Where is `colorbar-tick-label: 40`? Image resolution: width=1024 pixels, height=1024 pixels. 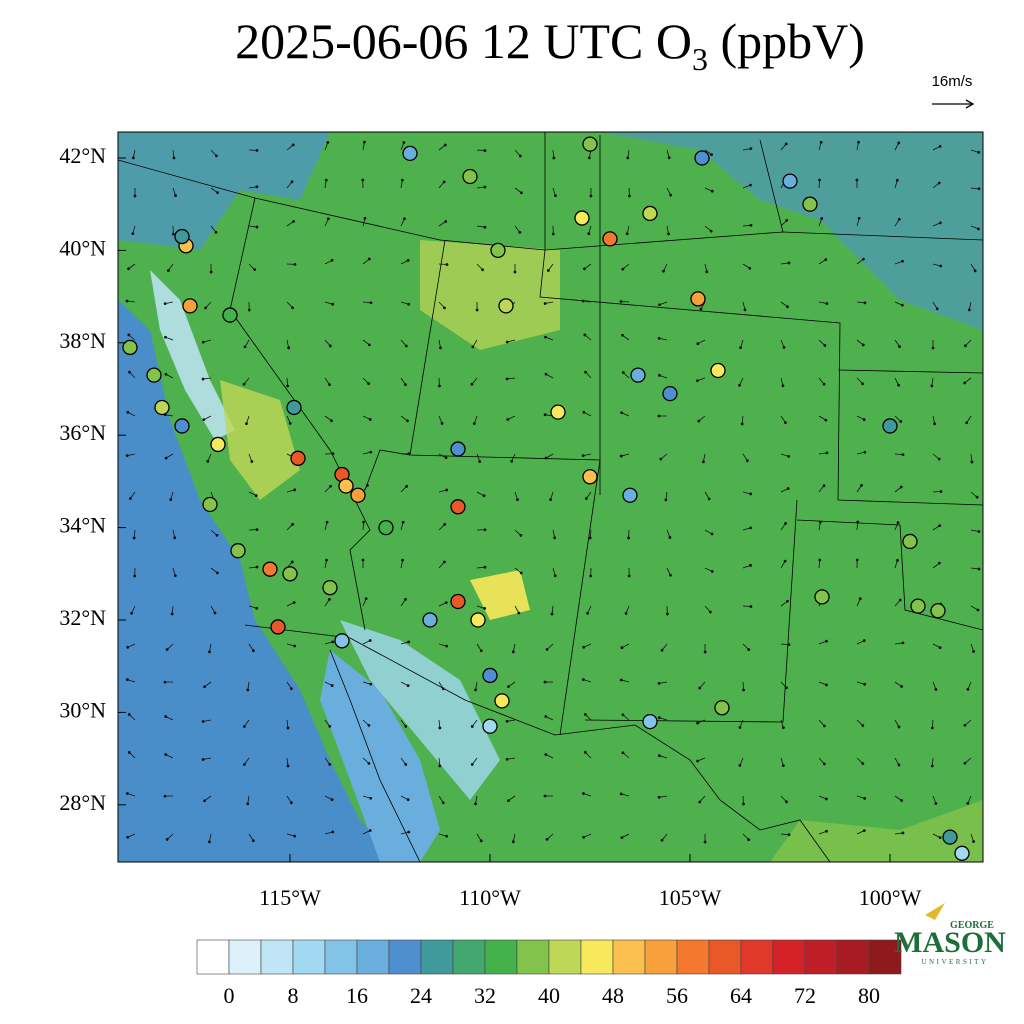 colorbar-tick-label: 40 is located at coordinates (549, 995).